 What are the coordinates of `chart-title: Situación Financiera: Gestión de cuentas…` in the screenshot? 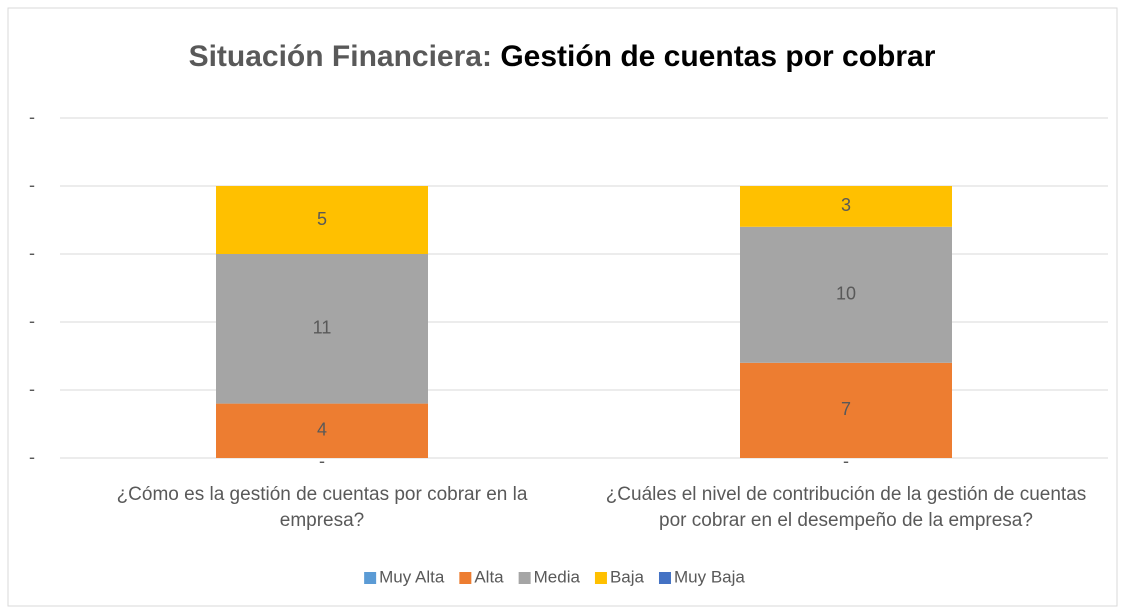 It's located at (562, 56).